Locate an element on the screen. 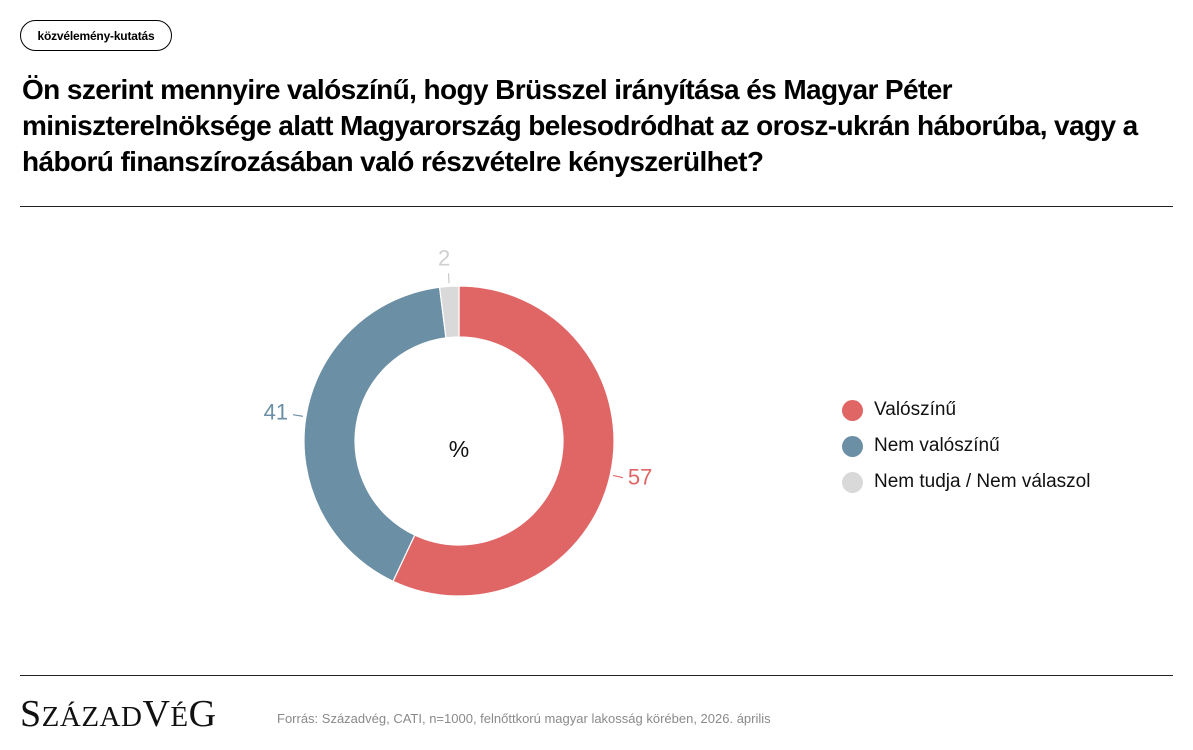  leader-nem-tudja-nem-valaszol is located at coordinates (448, 278).